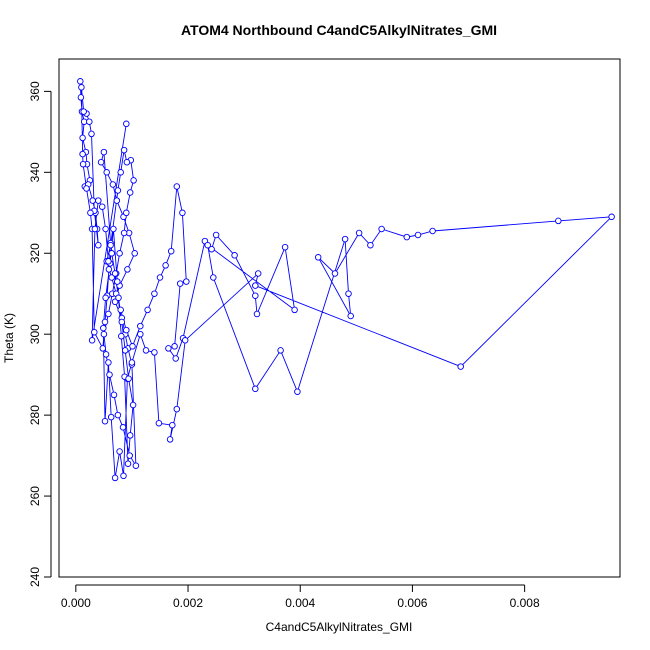 The image size is (650, 650). What do you see at coordinates (76, 603) in the screenshot?
I see `x-tick-label: 0.000` at bounding box center [76, 603].